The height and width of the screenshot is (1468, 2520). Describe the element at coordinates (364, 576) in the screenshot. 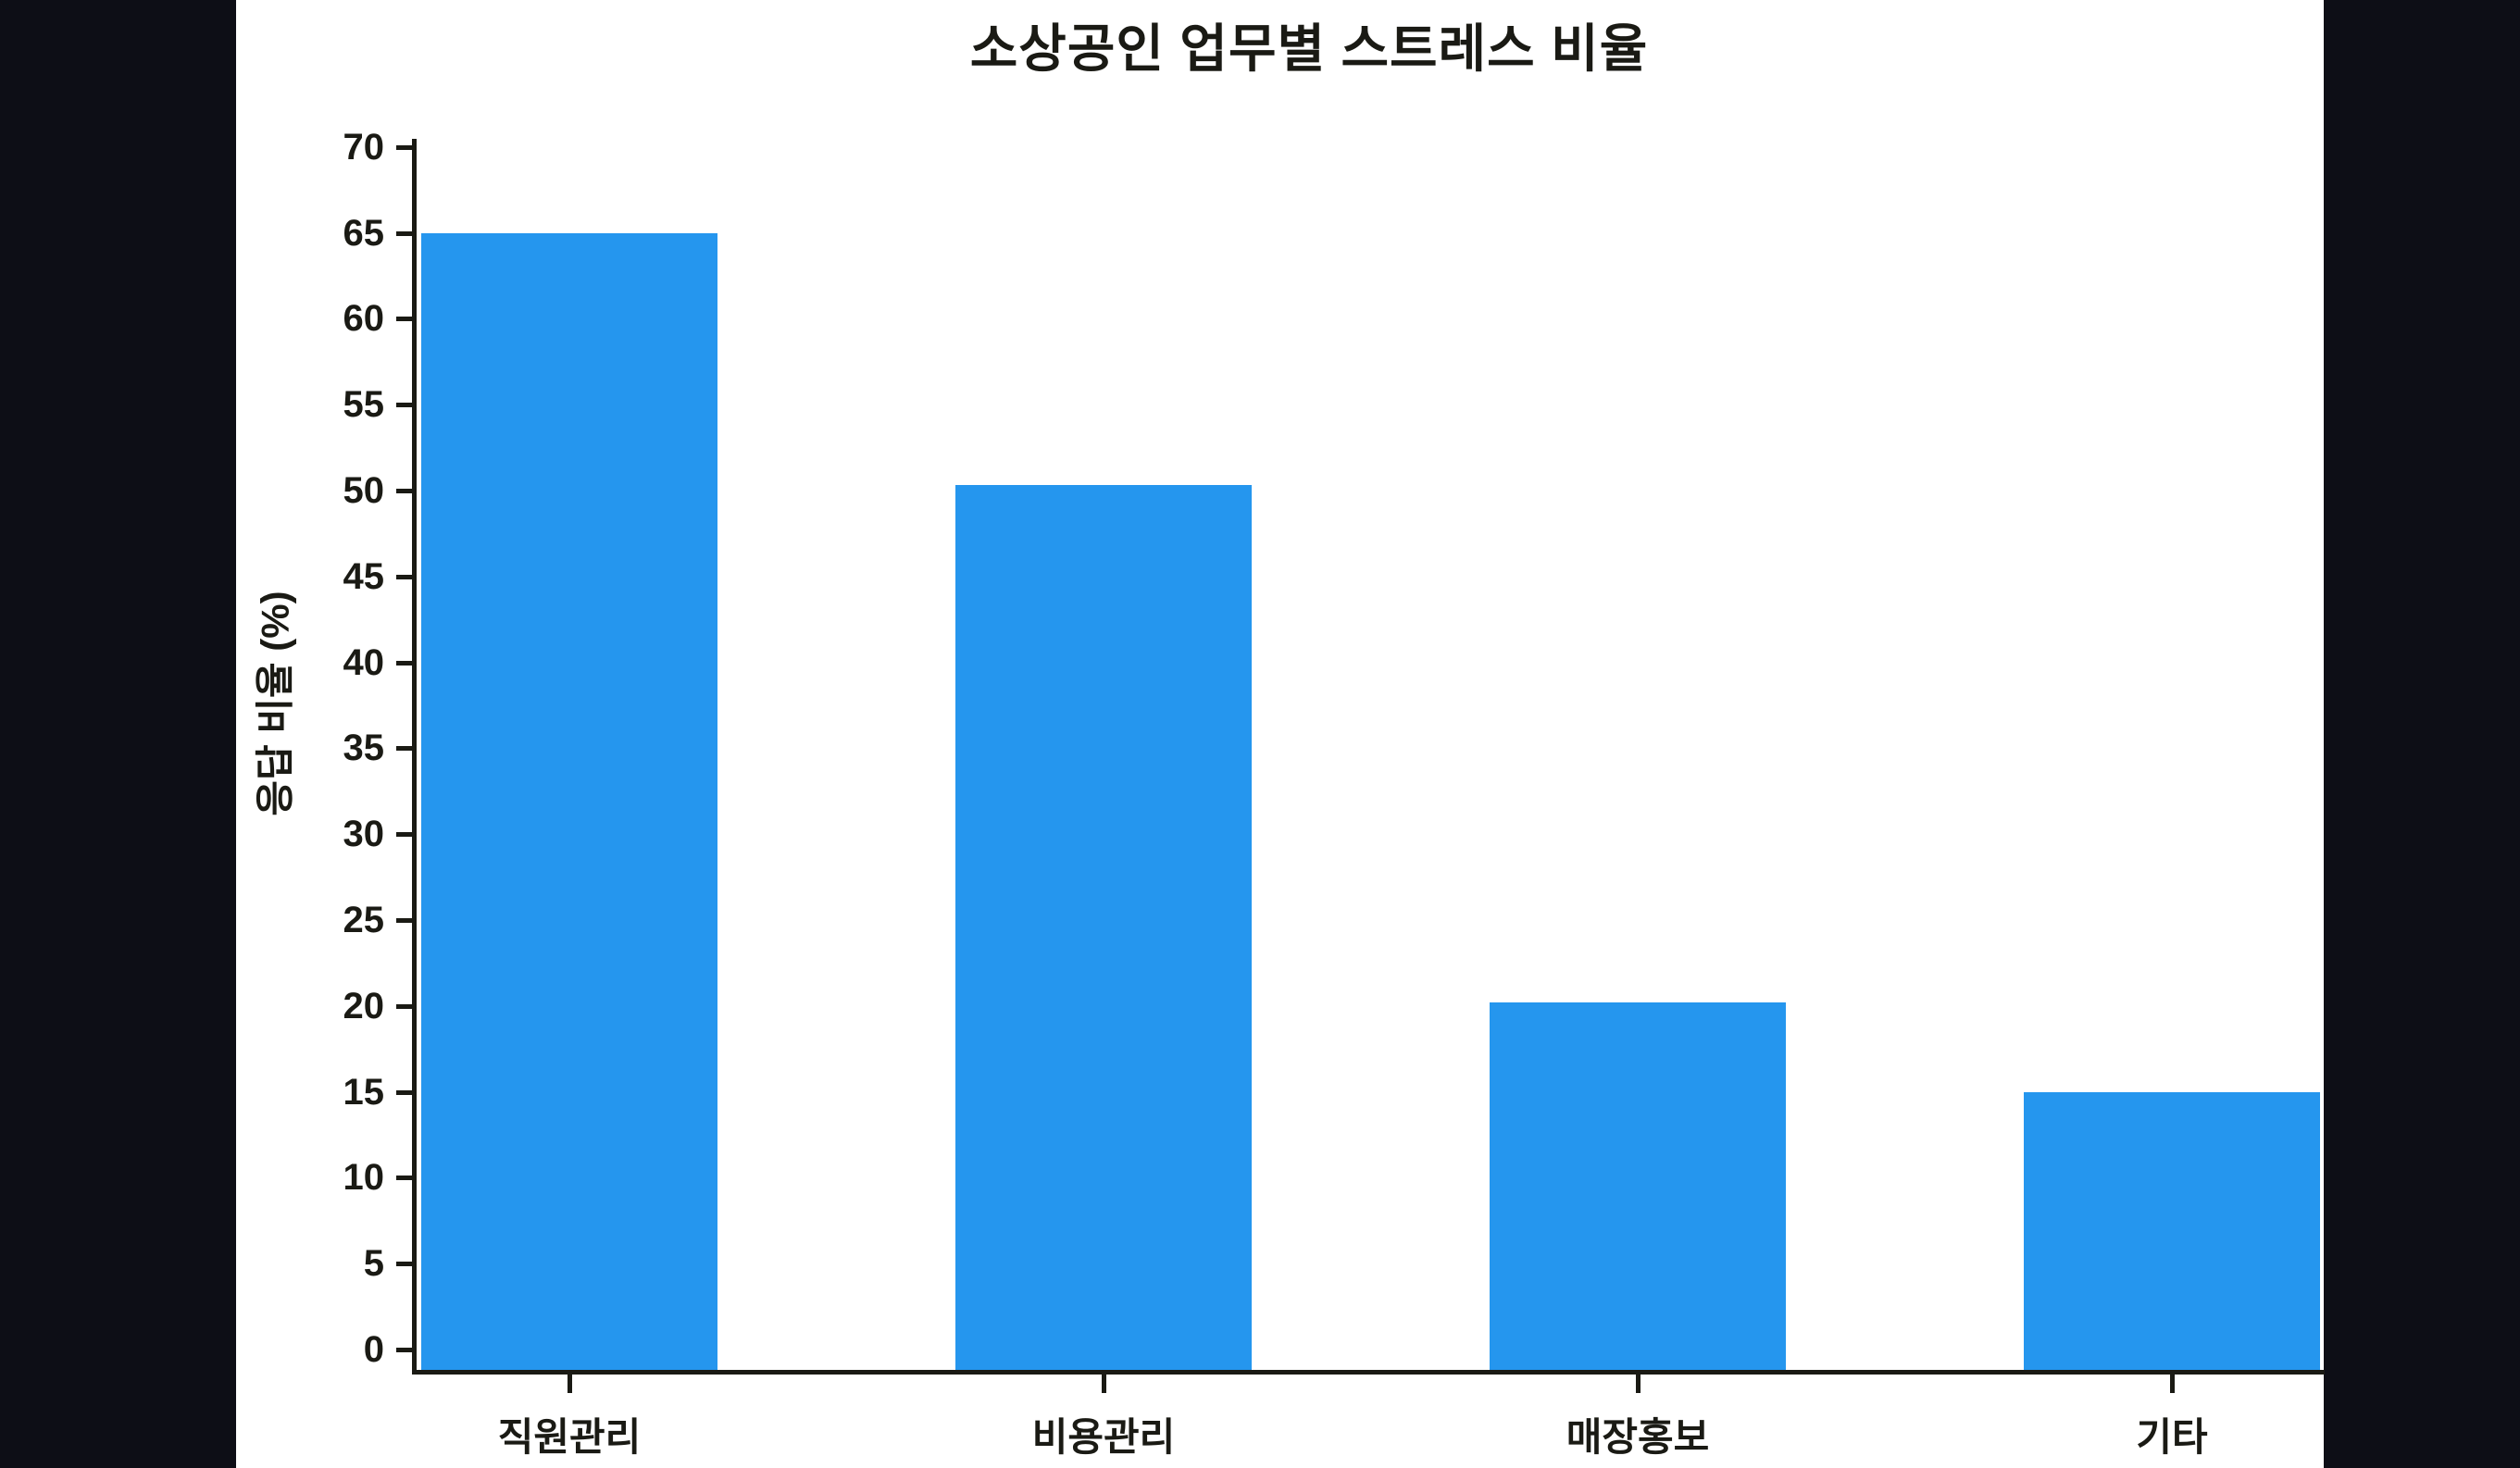

I see `y-tick-label: 45` at that location.